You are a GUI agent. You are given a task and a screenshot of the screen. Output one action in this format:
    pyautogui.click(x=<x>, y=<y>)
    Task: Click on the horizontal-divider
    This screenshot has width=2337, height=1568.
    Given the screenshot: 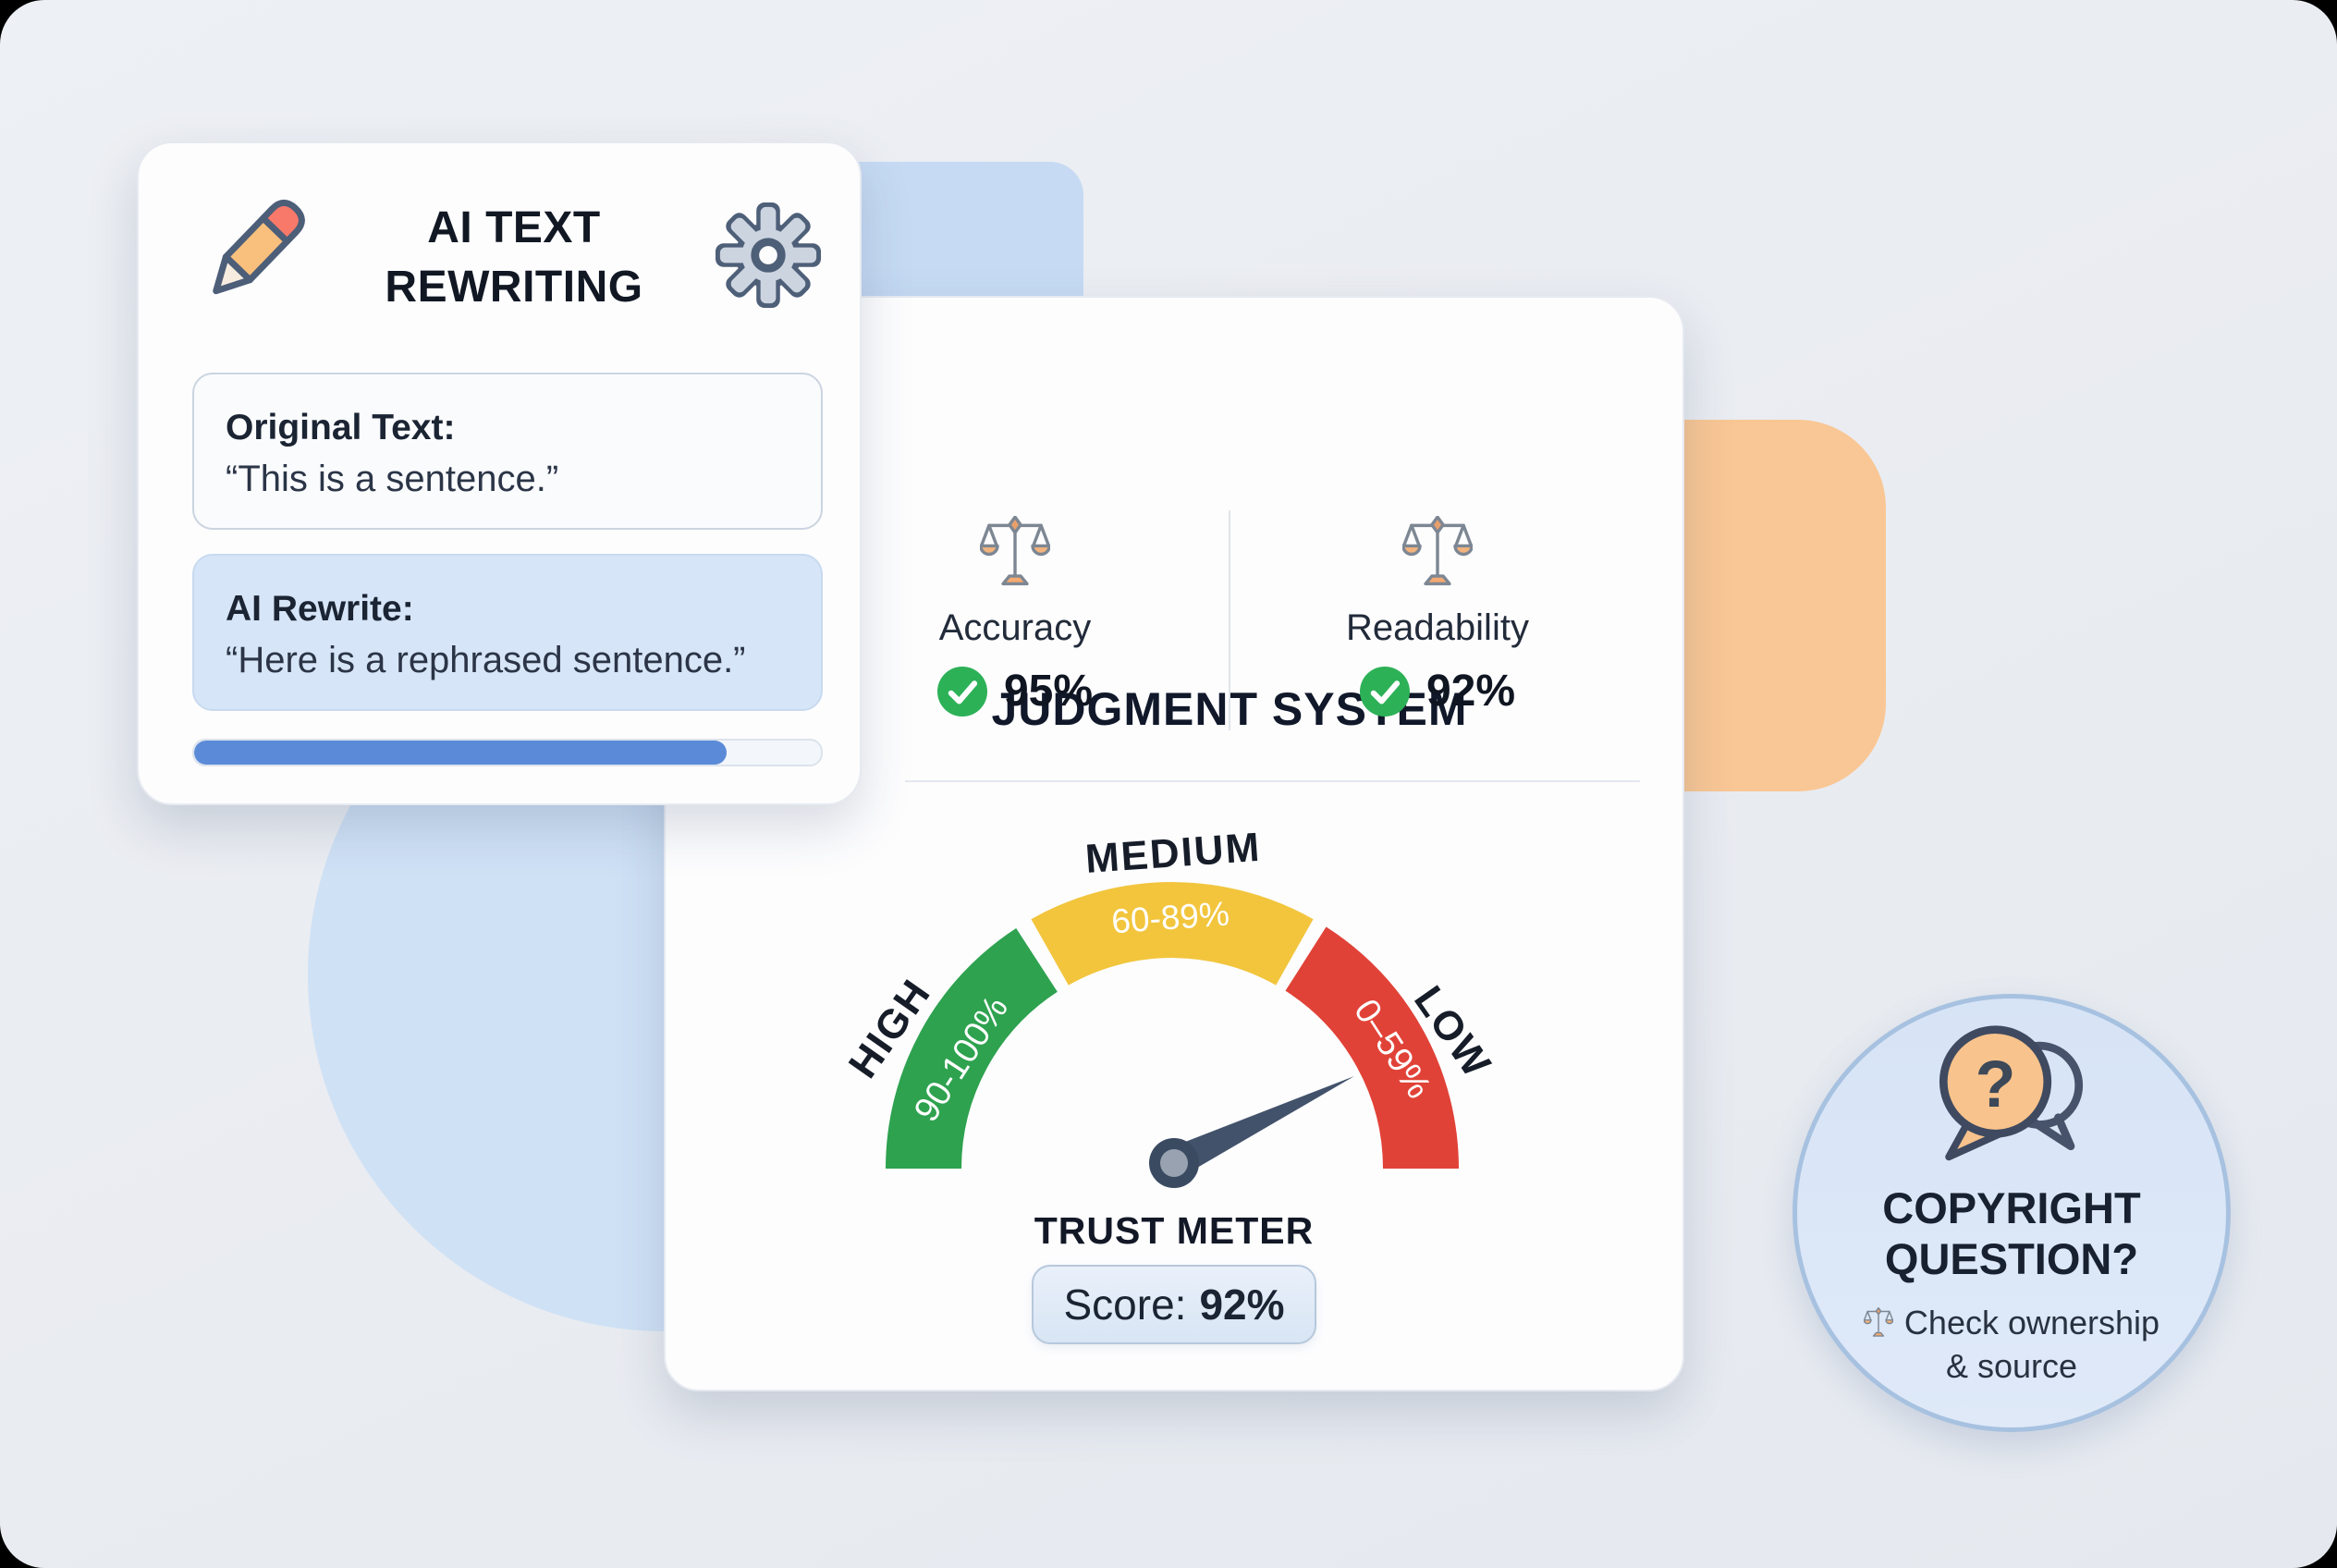 What is the action you would take?
    pyautogui.click(x=1272, y=781)
    